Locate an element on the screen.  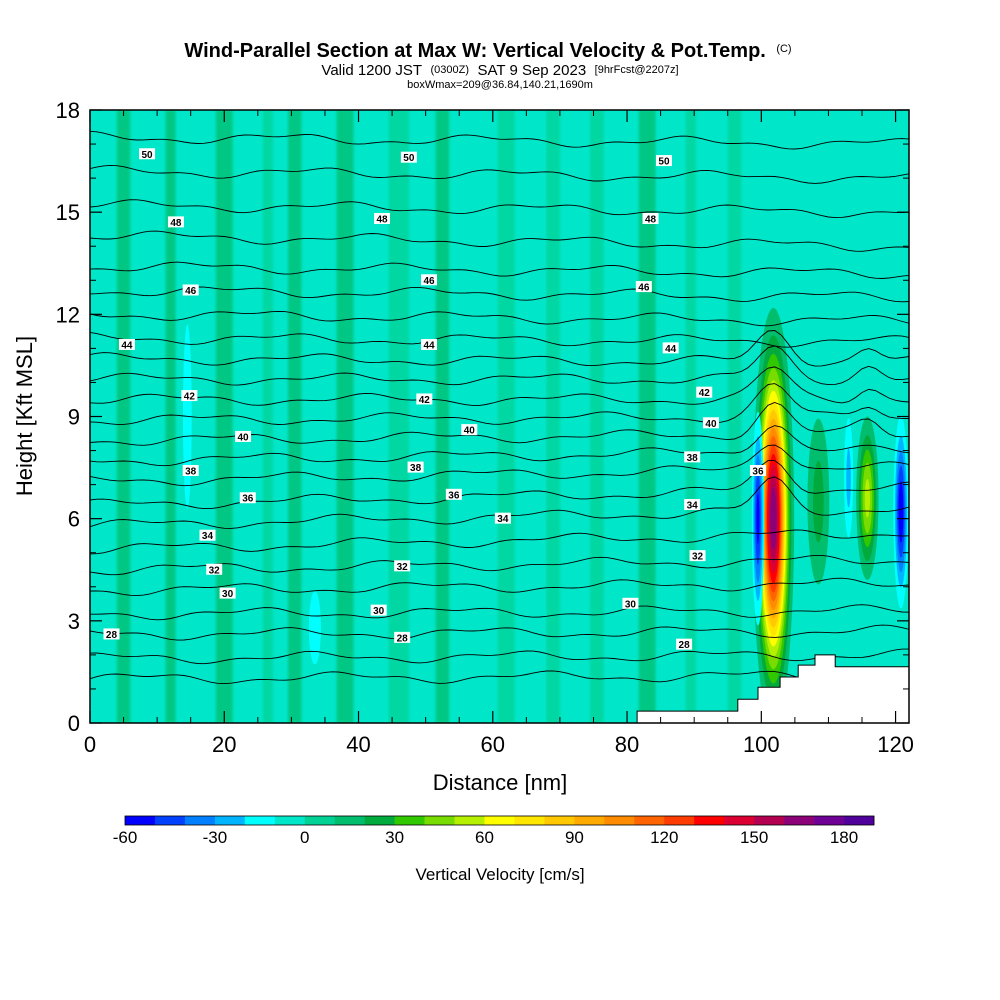
colorbar-tick-label: -60 is located at coordinates (125, 837).